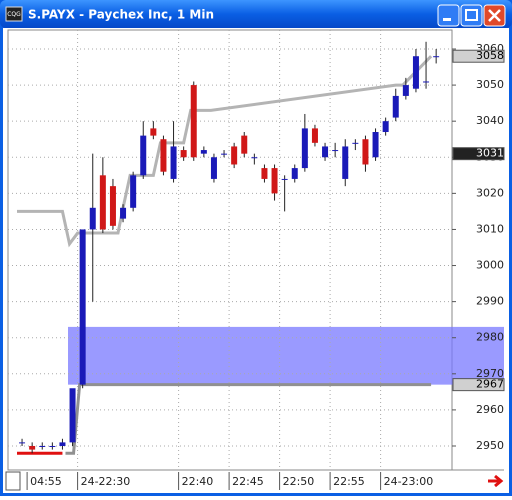 The width and height of the screenshot is (512, 500). Describe the element at coordinates (490, 337) in the screenshot. I see `y-tick-label: 2980` at that location.